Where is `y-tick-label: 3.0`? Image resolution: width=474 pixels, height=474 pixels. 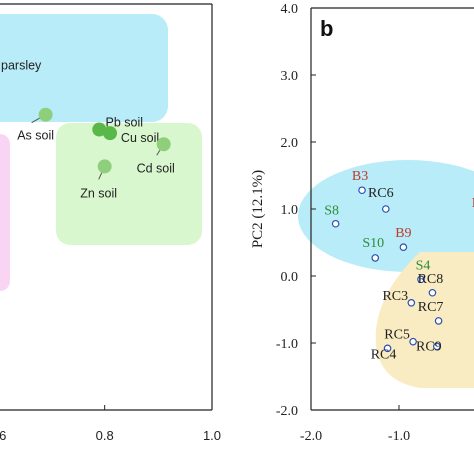 y-tick-label: 3.0 is located at coordinates (290, 76).